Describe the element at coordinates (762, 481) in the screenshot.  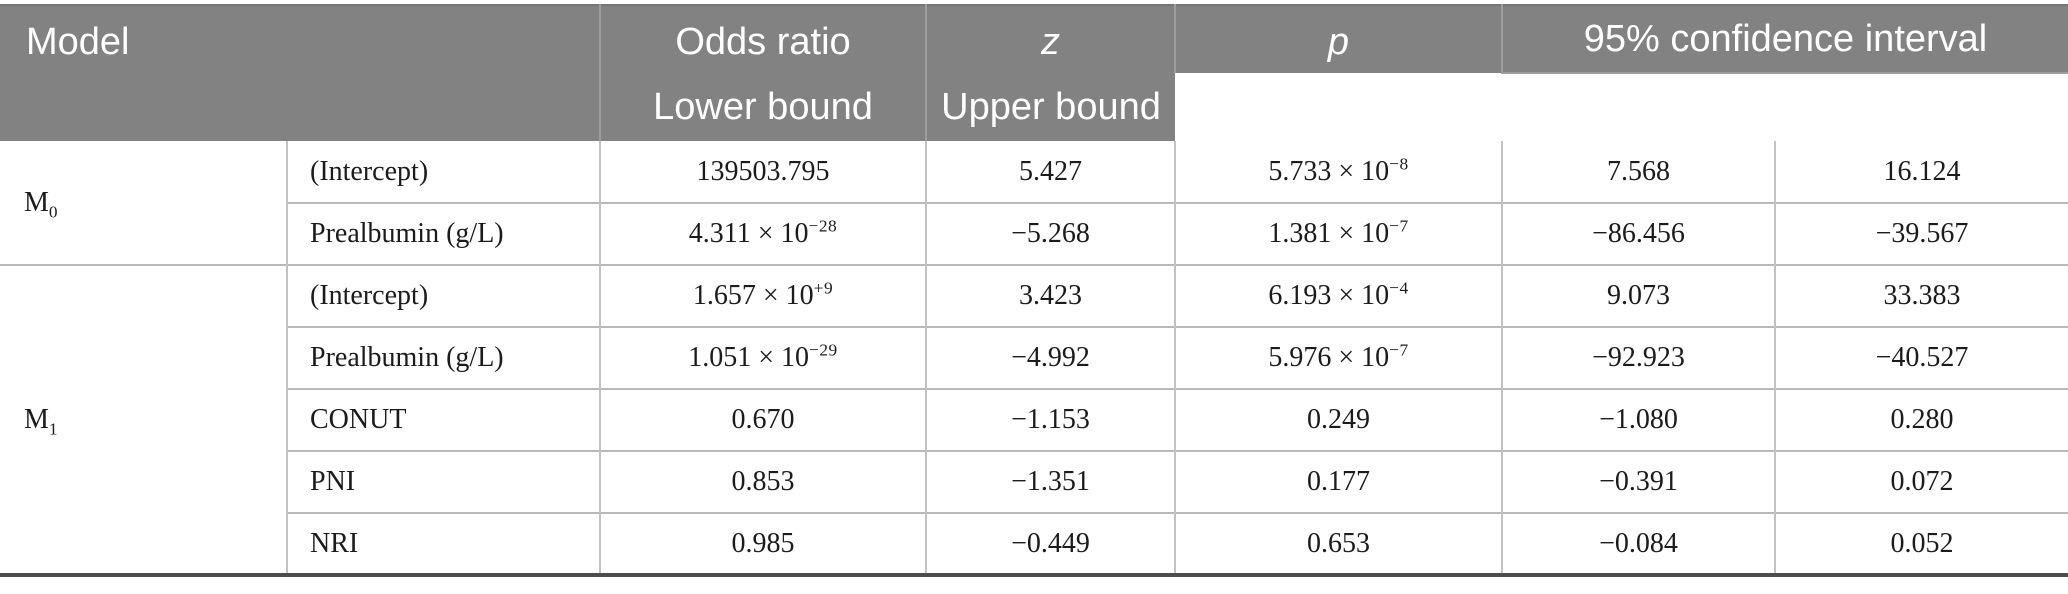
I see `value-cell: 0.853` at that location.